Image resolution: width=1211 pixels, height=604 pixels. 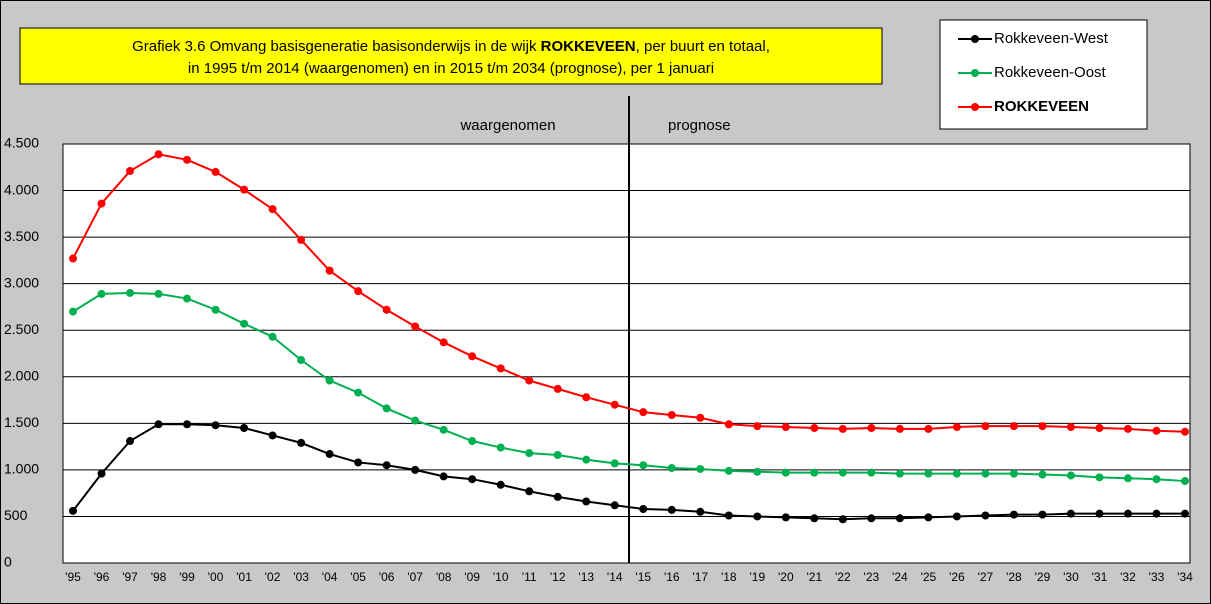 What do you see at coordinates (757, 577) in the screenshot?
I see `x-tick-label: '19` at bounding box center [757, 577].